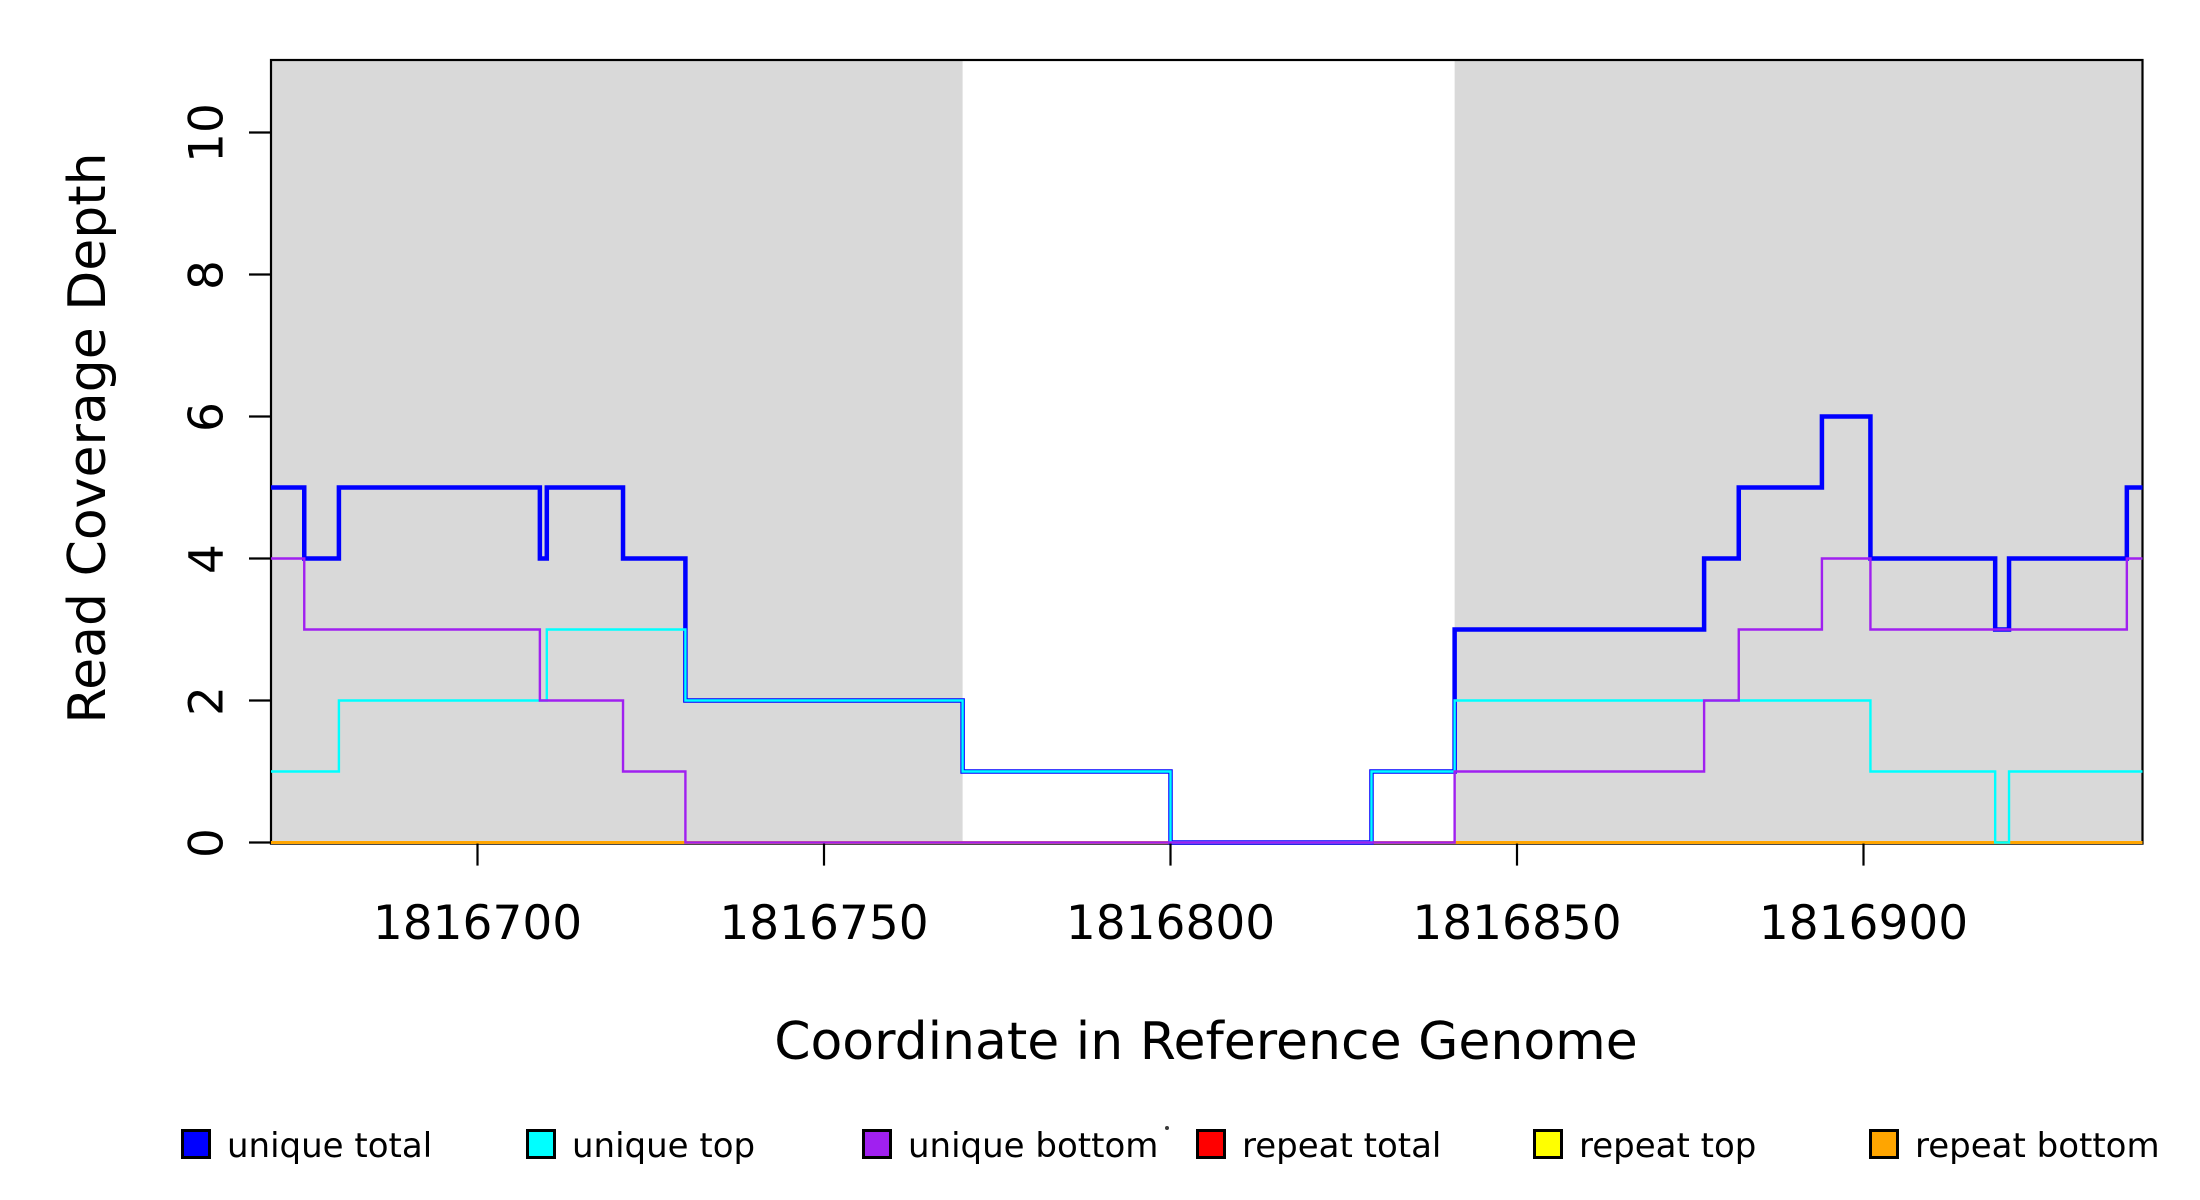 The width and height of the screenshot is (2200, 1200). I want to click on x-tick-label-1816900: 1816900, so click(1863, 923).